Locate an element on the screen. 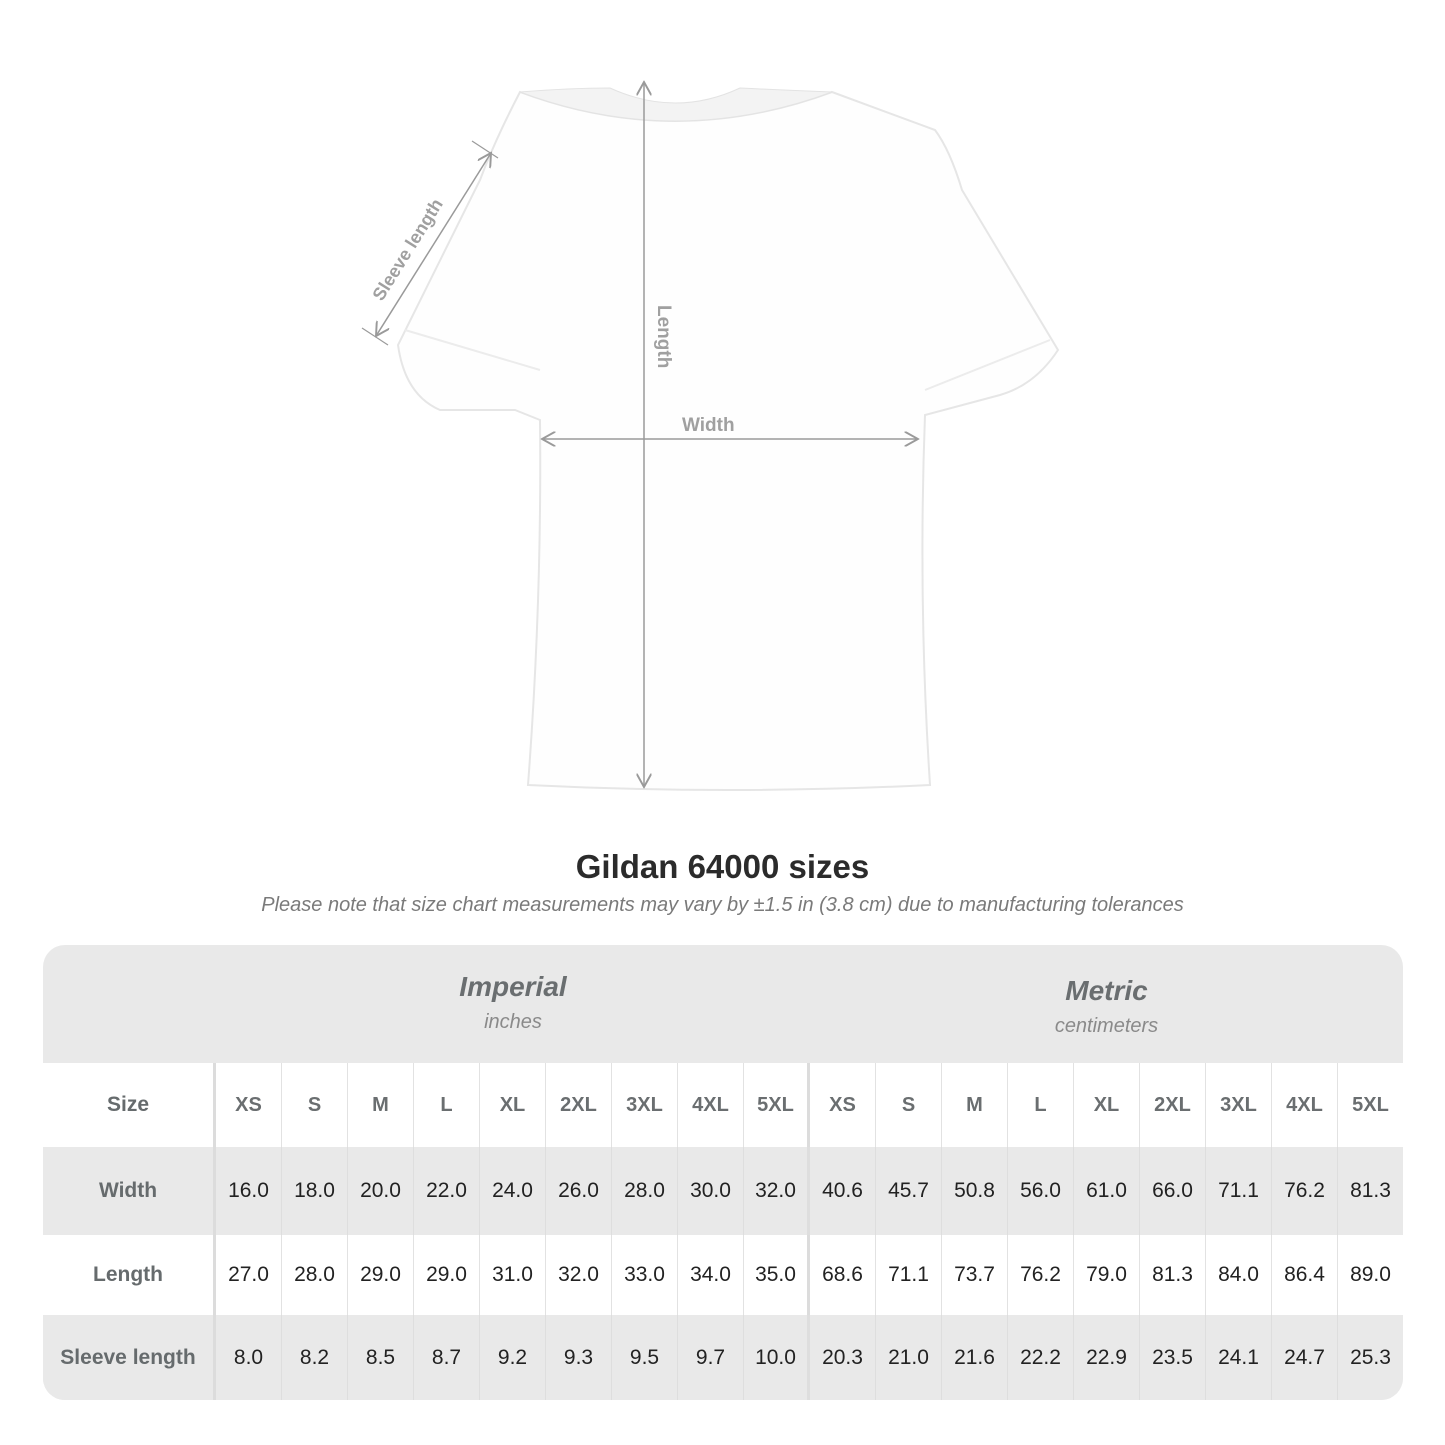  imperial-value-cell: 31.0 is located at coordinates (513, 1275).